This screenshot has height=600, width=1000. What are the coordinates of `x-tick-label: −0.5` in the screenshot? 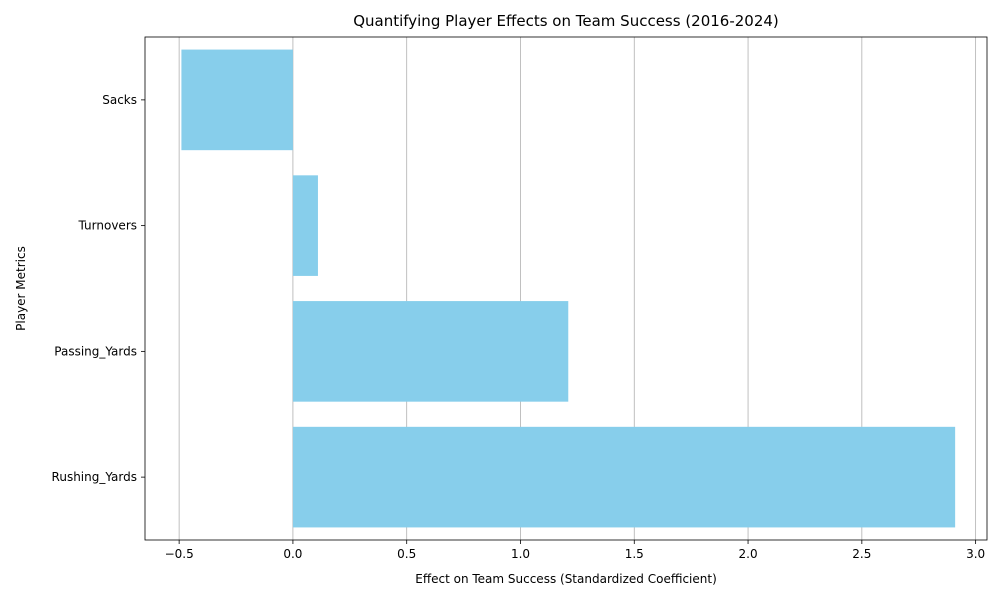 It's located at (179, 554).